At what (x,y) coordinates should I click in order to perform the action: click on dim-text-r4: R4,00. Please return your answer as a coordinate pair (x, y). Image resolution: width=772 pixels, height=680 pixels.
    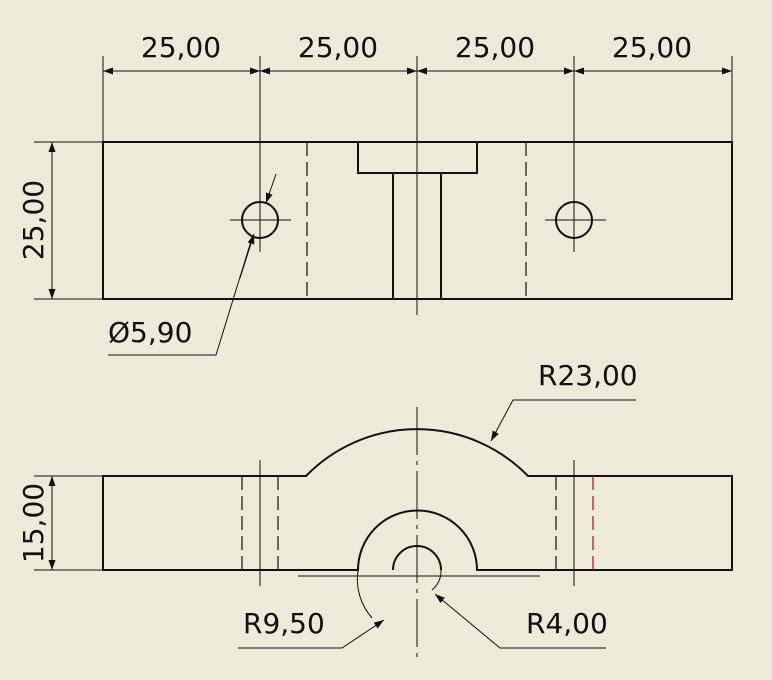
    Looking at the image, I should click on (567, 623).